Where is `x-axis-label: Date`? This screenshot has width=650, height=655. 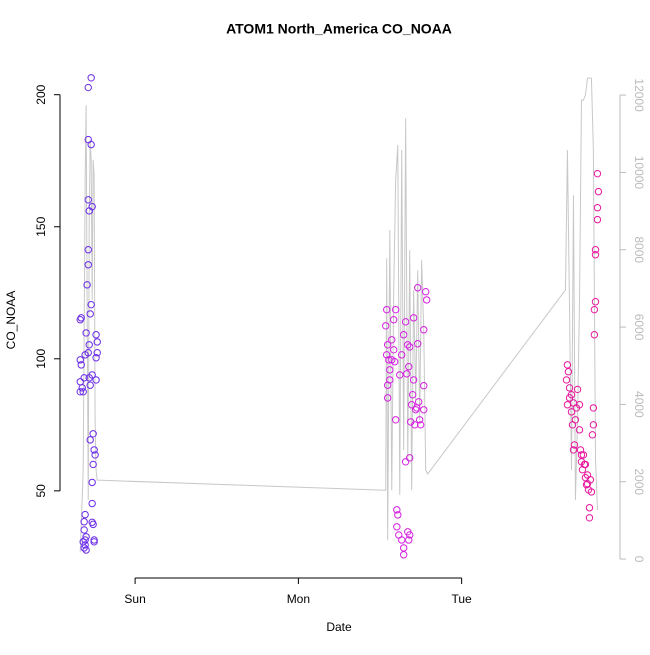
x-axis-label: Date is located at coordinates (339, 627).